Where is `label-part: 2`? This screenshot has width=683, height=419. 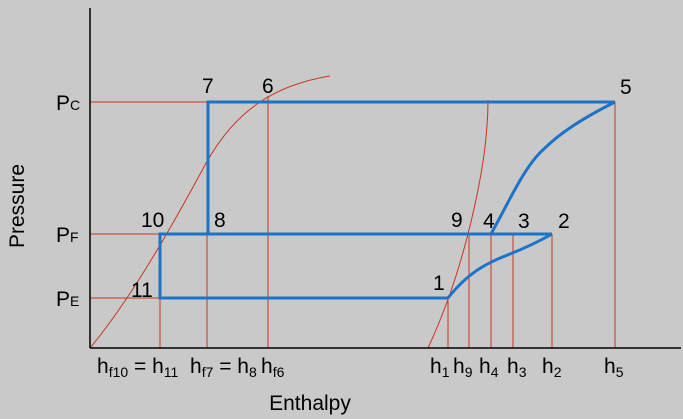
label-part: 2 is located at coordinates (558, 372).